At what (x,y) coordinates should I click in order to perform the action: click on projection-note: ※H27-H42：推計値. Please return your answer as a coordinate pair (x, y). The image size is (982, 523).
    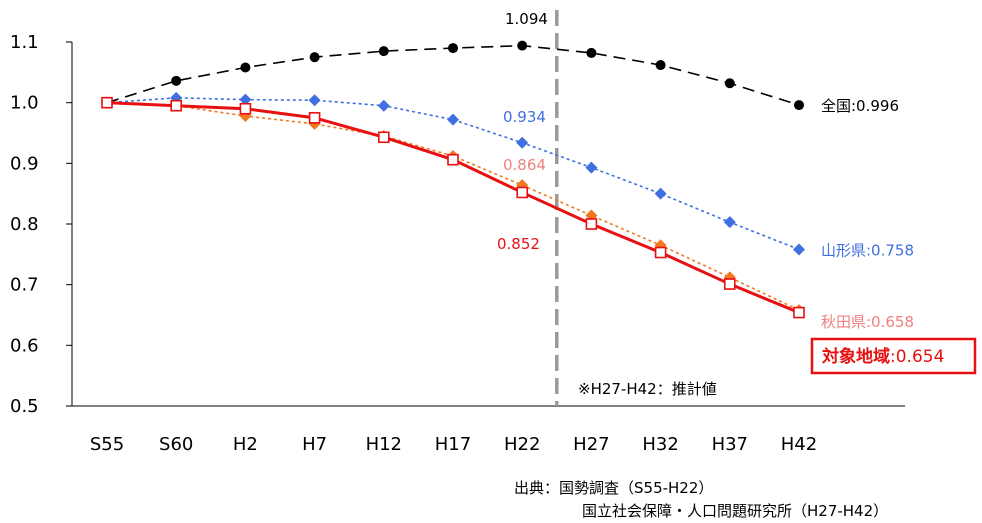
    Looking at the image, I should click on (647, 389).